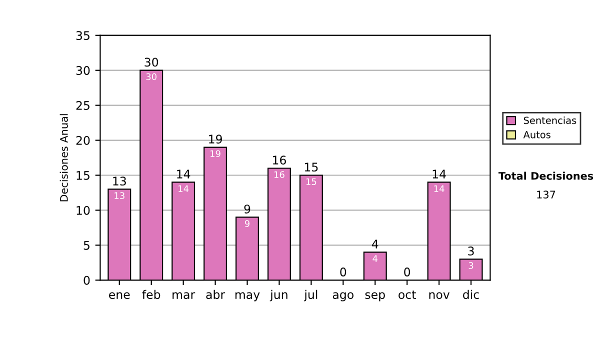 The image size is (600, 340). I want to click on x-tick-label: dic, so click(471, 295).